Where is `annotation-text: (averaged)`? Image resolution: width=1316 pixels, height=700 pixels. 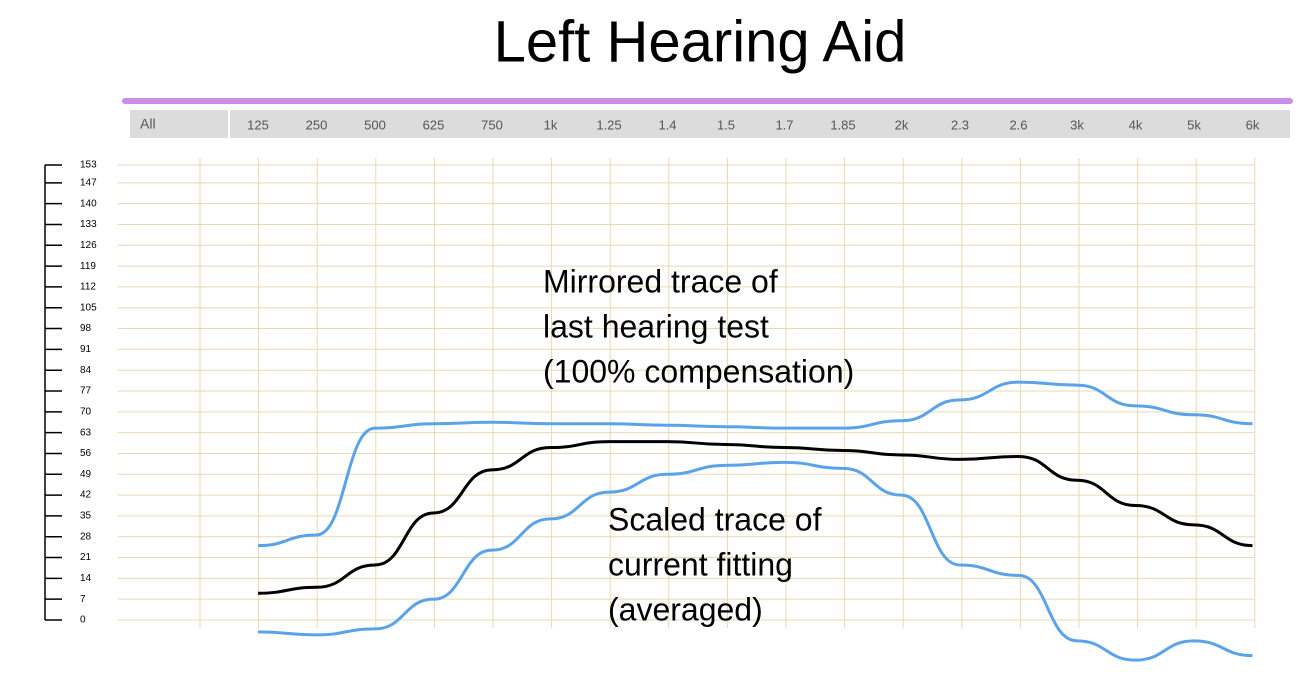 annotation-text: (averaged) is located at coordinates (685, 609).